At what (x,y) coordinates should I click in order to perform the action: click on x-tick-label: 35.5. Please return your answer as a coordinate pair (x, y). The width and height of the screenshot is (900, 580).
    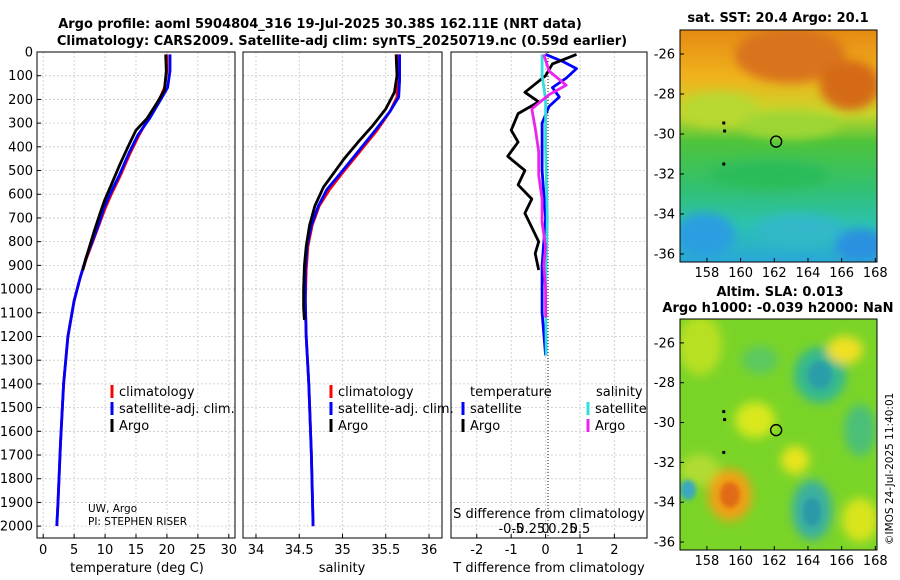
    Looking at the image, I should click on (385, 550).